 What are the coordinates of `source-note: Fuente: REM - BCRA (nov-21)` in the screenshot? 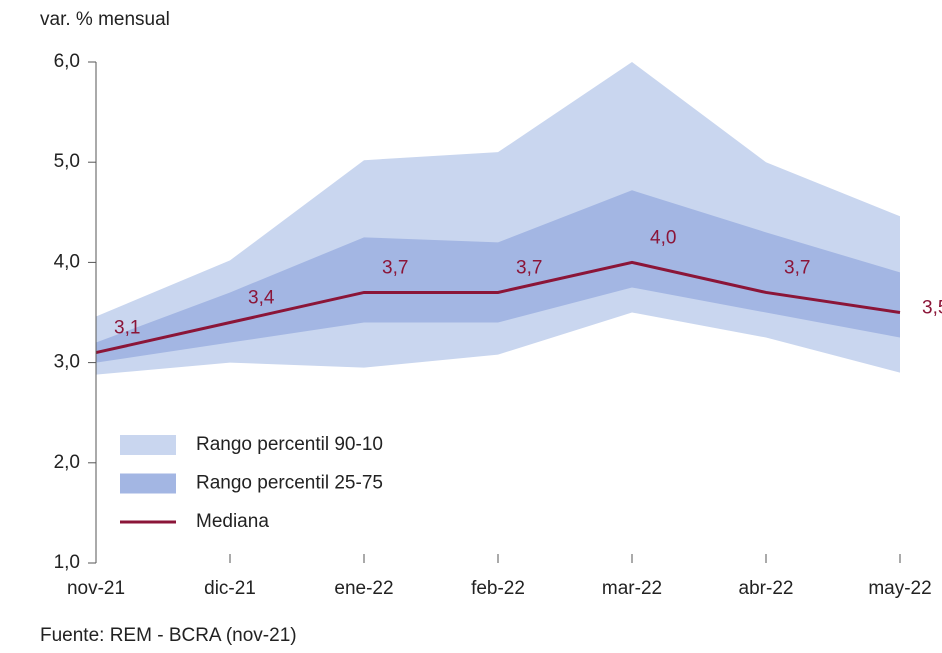 It's located at (168, 635).